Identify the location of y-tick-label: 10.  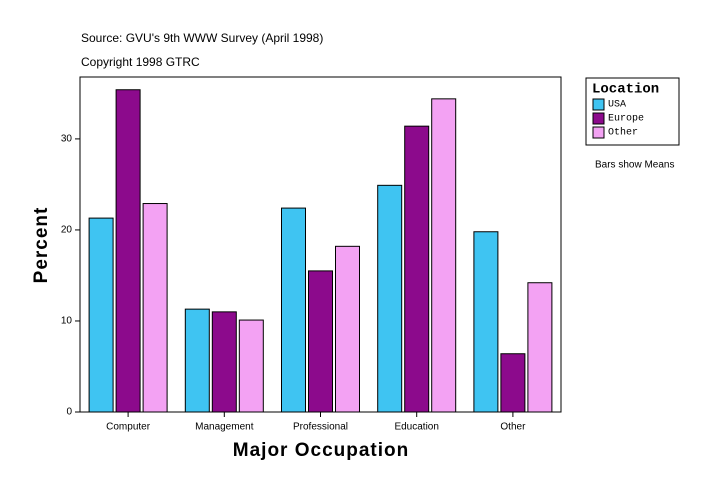
(67, 321).